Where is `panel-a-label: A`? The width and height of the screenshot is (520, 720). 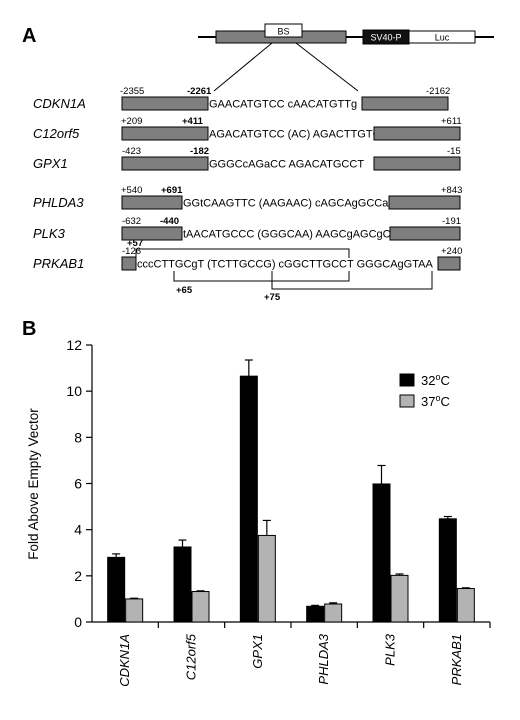 panel-a-label: A is located at coordinates (29, 36).